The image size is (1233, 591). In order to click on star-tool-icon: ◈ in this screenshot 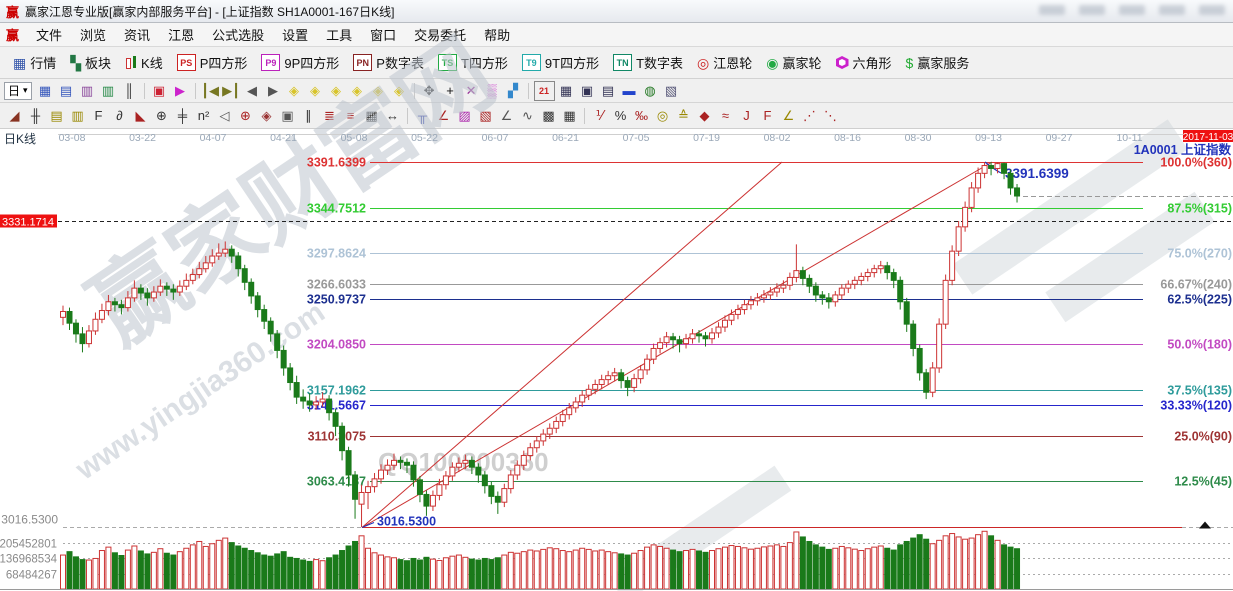, I will do `click(266, 115)`.